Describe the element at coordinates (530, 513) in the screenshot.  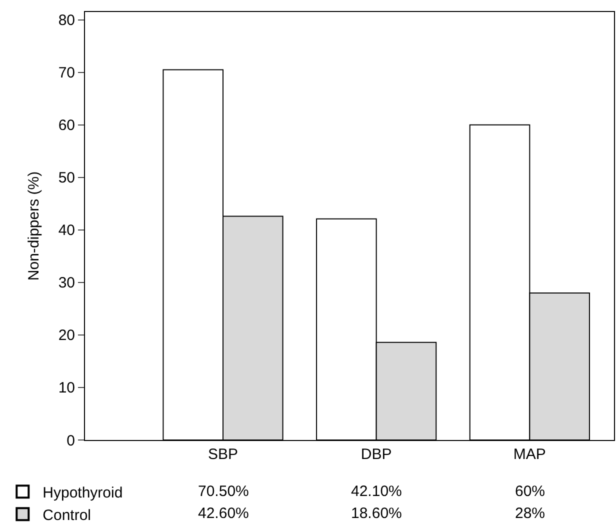
I see `data-label: 28%` at that location.